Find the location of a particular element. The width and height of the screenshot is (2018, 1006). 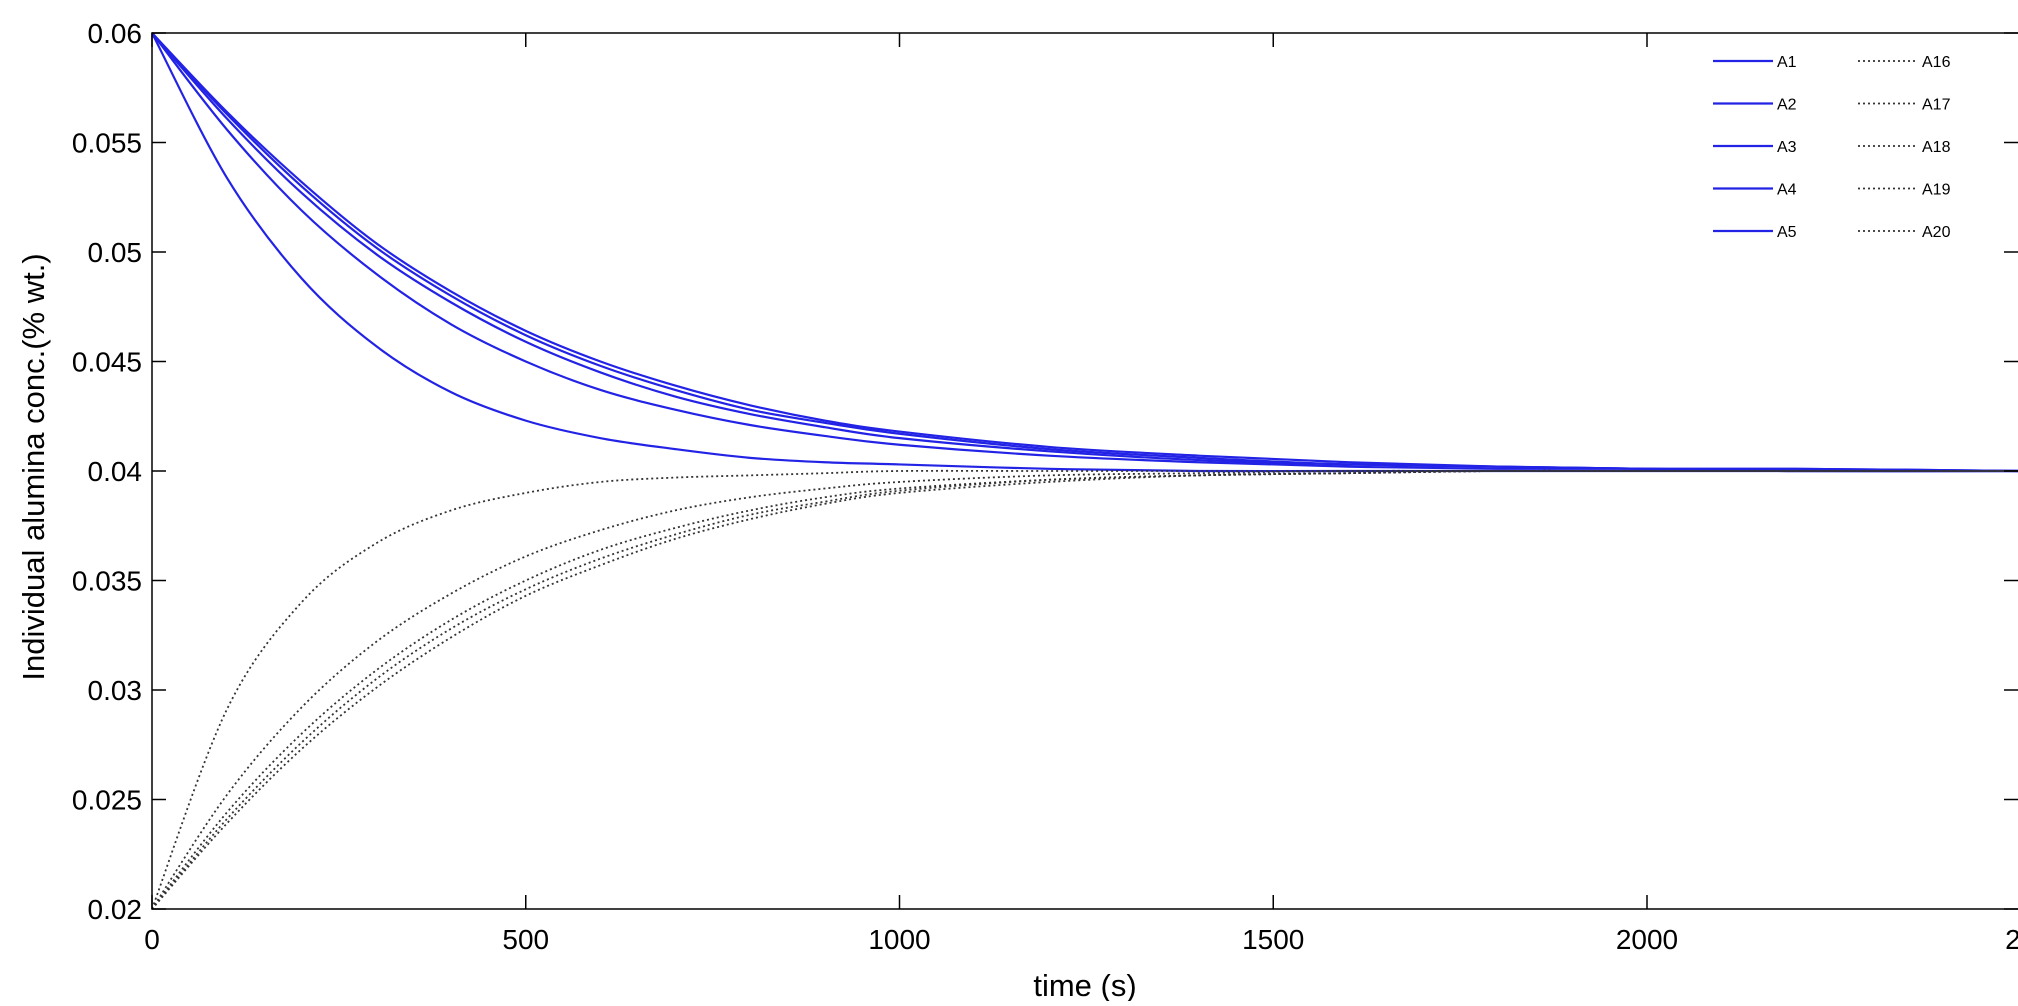

x-axis-label: time (s) is located at coordinates (1084, 984).